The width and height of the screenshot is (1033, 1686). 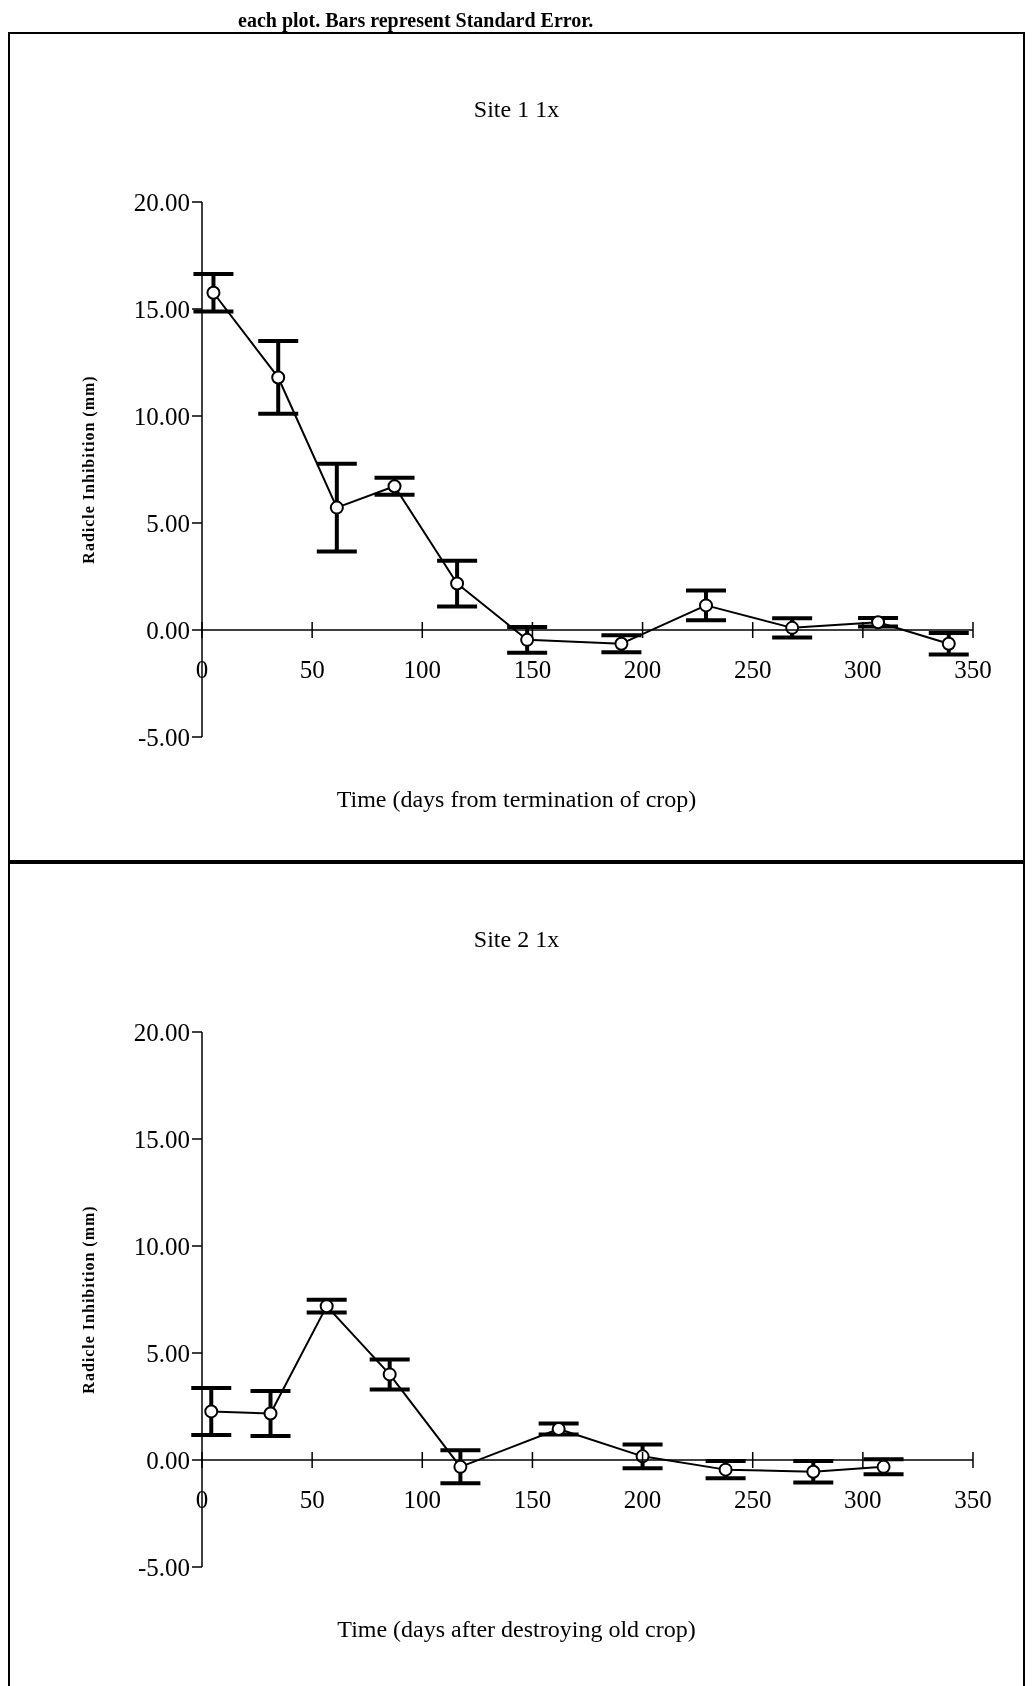 I want to click on chart-title: Site 1 1x, so click(x=516, y=109).